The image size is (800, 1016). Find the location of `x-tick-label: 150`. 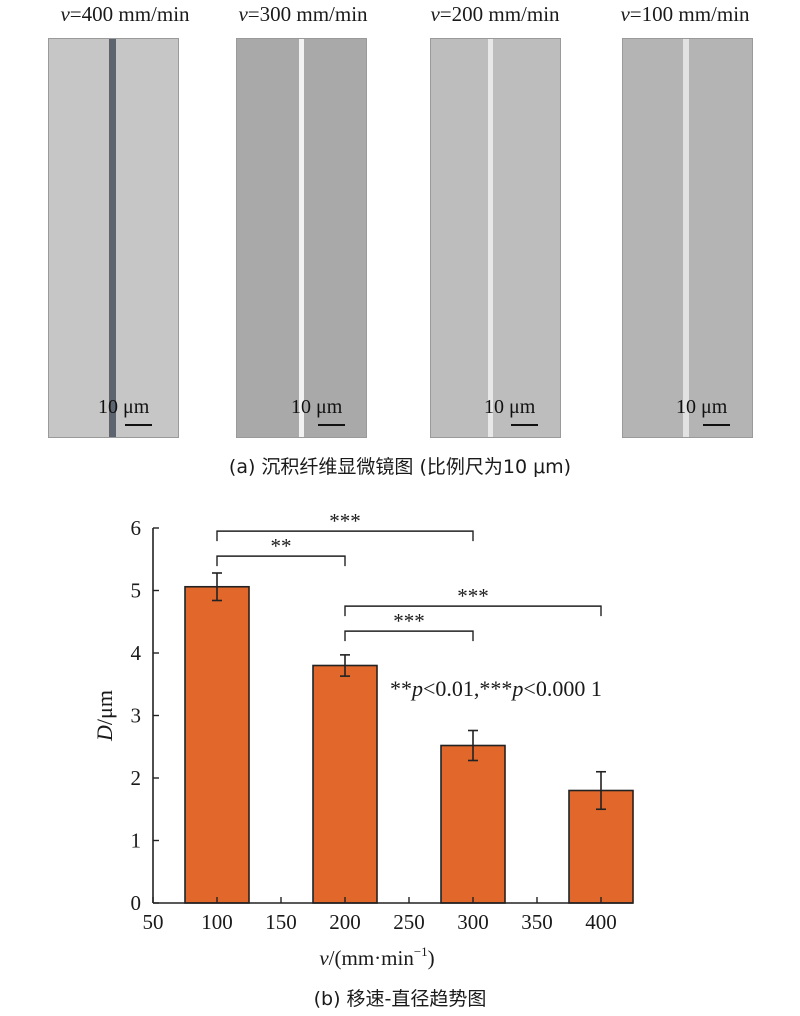

x-tick-label: 150 is located at coordinates (281, 922).